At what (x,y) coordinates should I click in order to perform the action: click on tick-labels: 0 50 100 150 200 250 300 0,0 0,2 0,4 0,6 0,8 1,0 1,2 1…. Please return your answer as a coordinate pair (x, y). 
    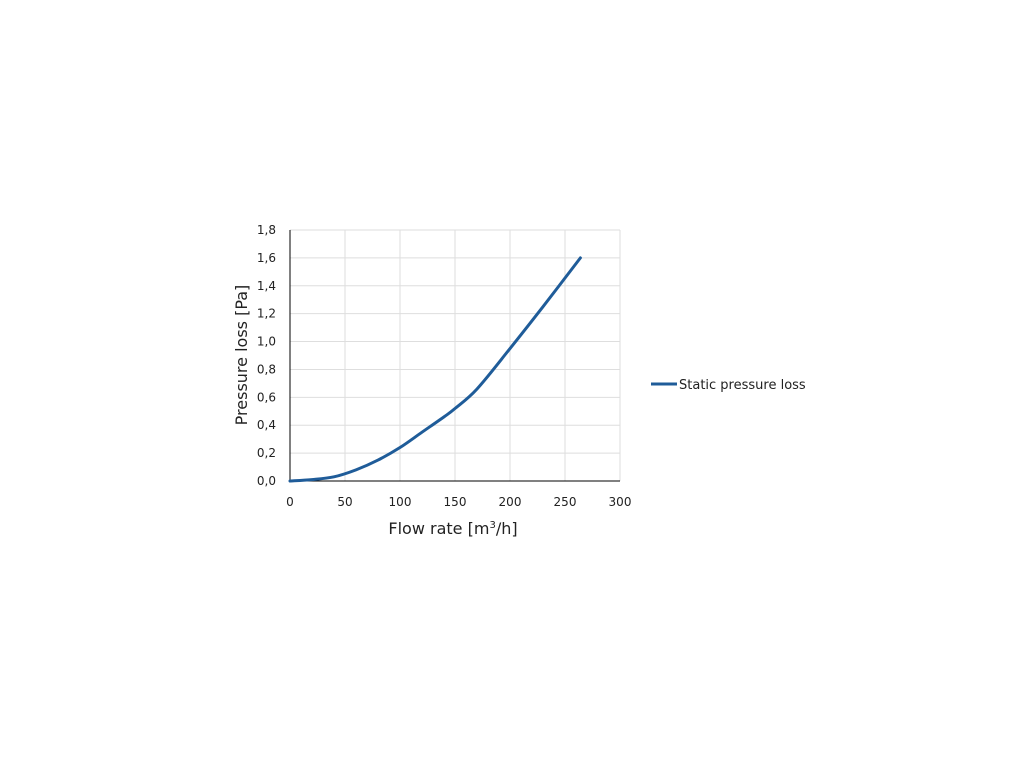
    Looking at the image, I should click on (444, 366).